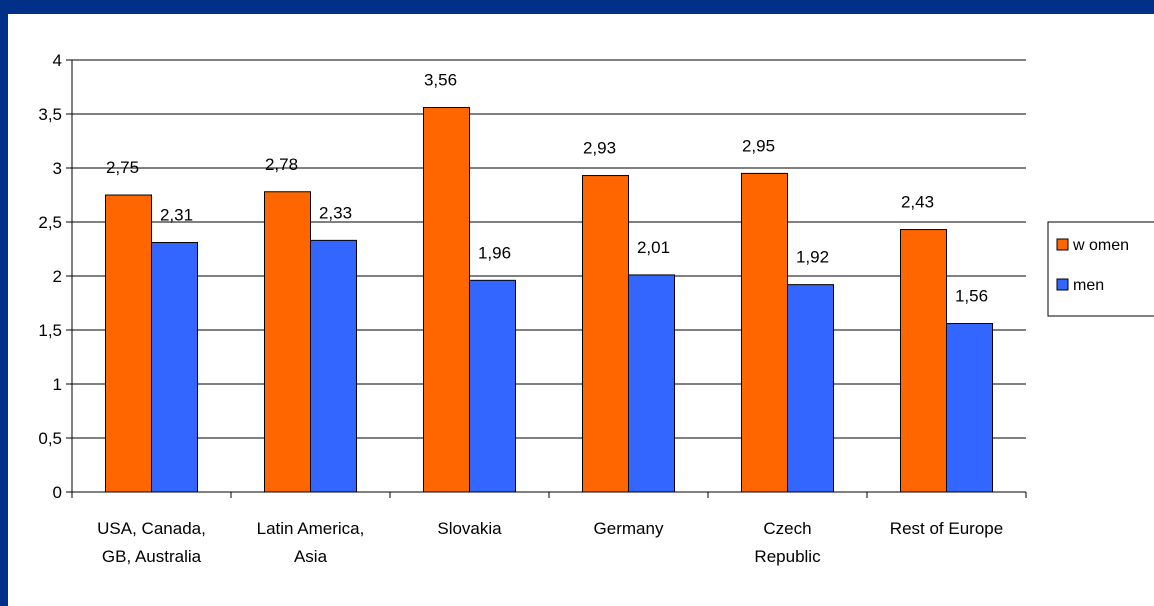  Describe the element at coordinates (787, 556) in the screenshot. I see `category-label: Republic` at that location.